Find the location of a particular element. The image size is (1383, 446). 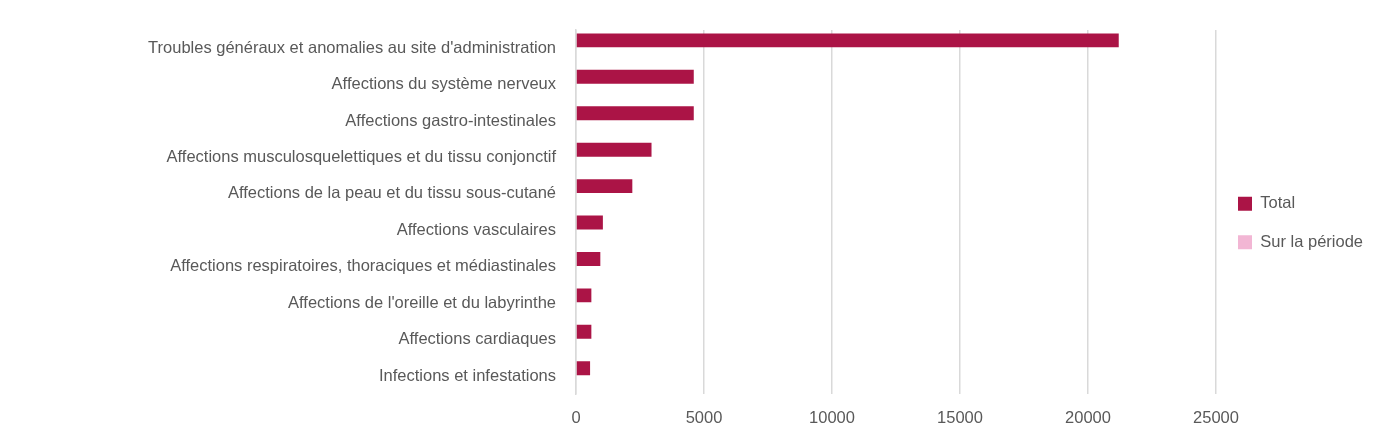

x-tick-label: 25000 is located at coordinates (1216, 416).